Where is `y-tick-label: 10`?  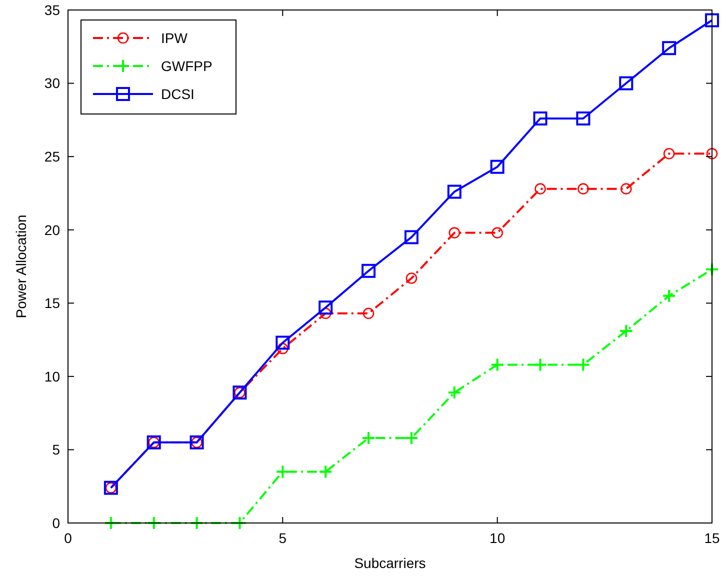
y-tick-label: 10 is located at coordinates (52, 376).